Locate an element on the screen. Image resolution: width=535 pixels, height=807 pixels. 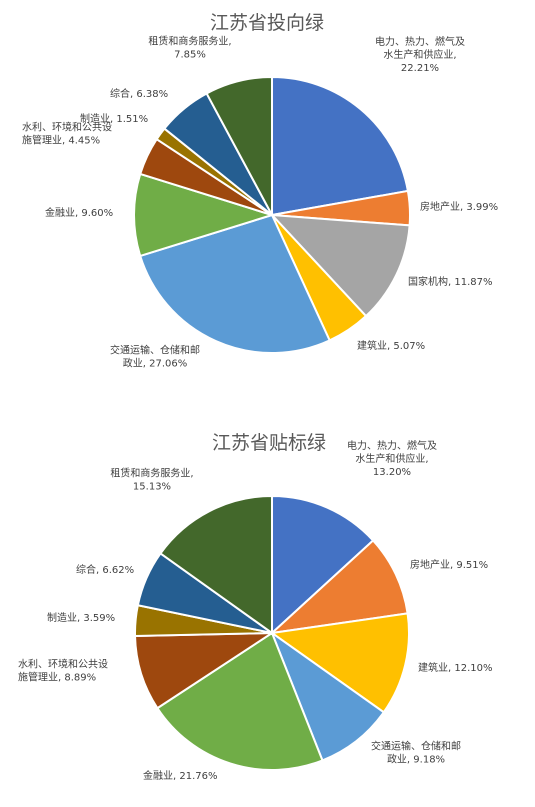
slice-label-line: 国家机构, 11.87% is located at coordinates (450, 281).